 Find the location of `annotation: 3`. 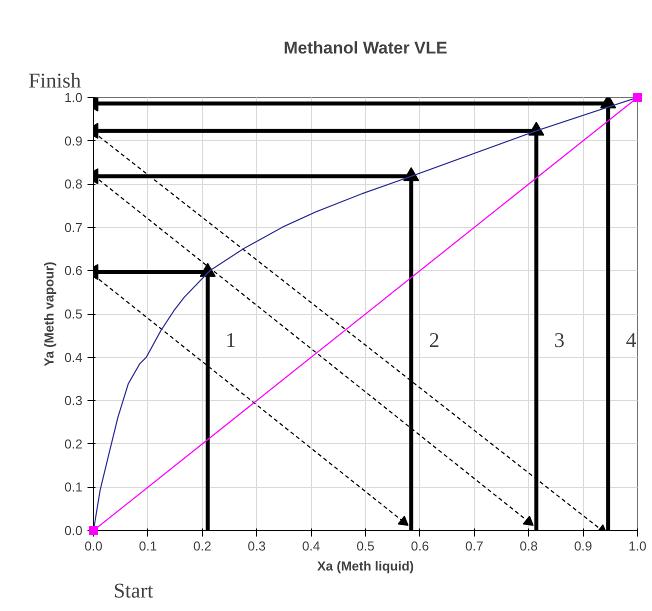

annotation: 3 is located at coordinates (559, 340).